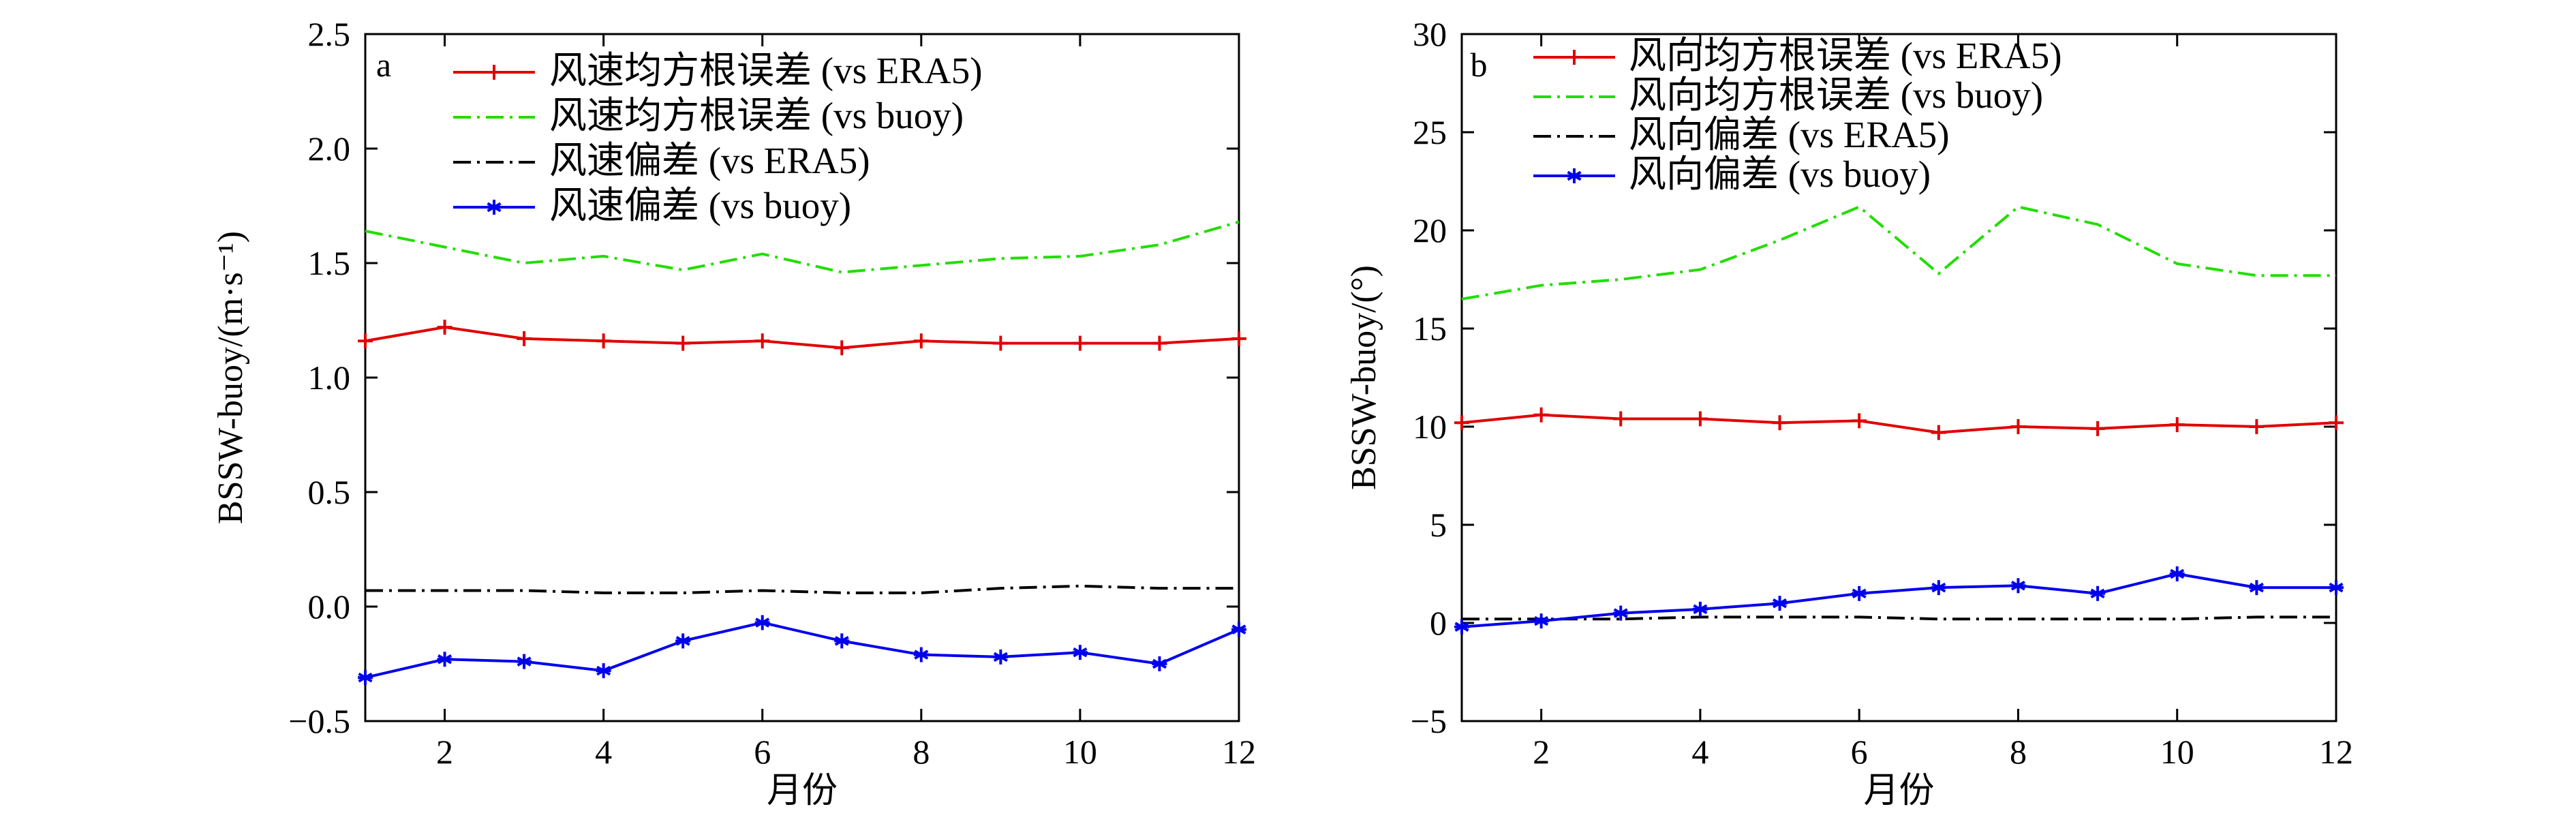  I want to click on y-tick-label: 25, so click(1430, 132).